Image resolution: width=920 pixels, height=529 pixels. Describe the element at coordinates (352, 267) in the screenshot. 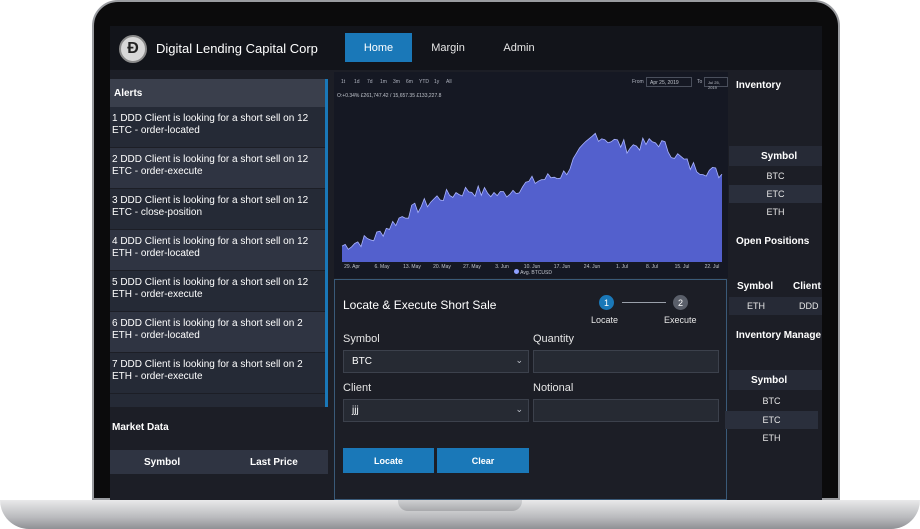

I see `x-tick-label: 29. Apr` at that location.